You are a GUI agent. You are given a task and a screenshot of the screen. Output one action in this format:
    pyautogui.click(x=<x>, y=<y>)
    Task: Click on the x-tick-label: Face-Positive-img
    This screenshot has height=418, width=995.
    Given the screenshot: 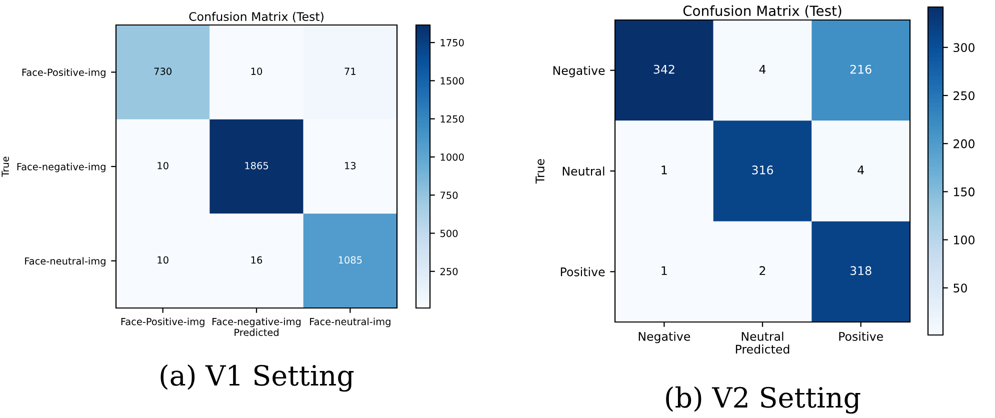 What is the action you would take?
    pyautogui.click(x=162, y=323)
    